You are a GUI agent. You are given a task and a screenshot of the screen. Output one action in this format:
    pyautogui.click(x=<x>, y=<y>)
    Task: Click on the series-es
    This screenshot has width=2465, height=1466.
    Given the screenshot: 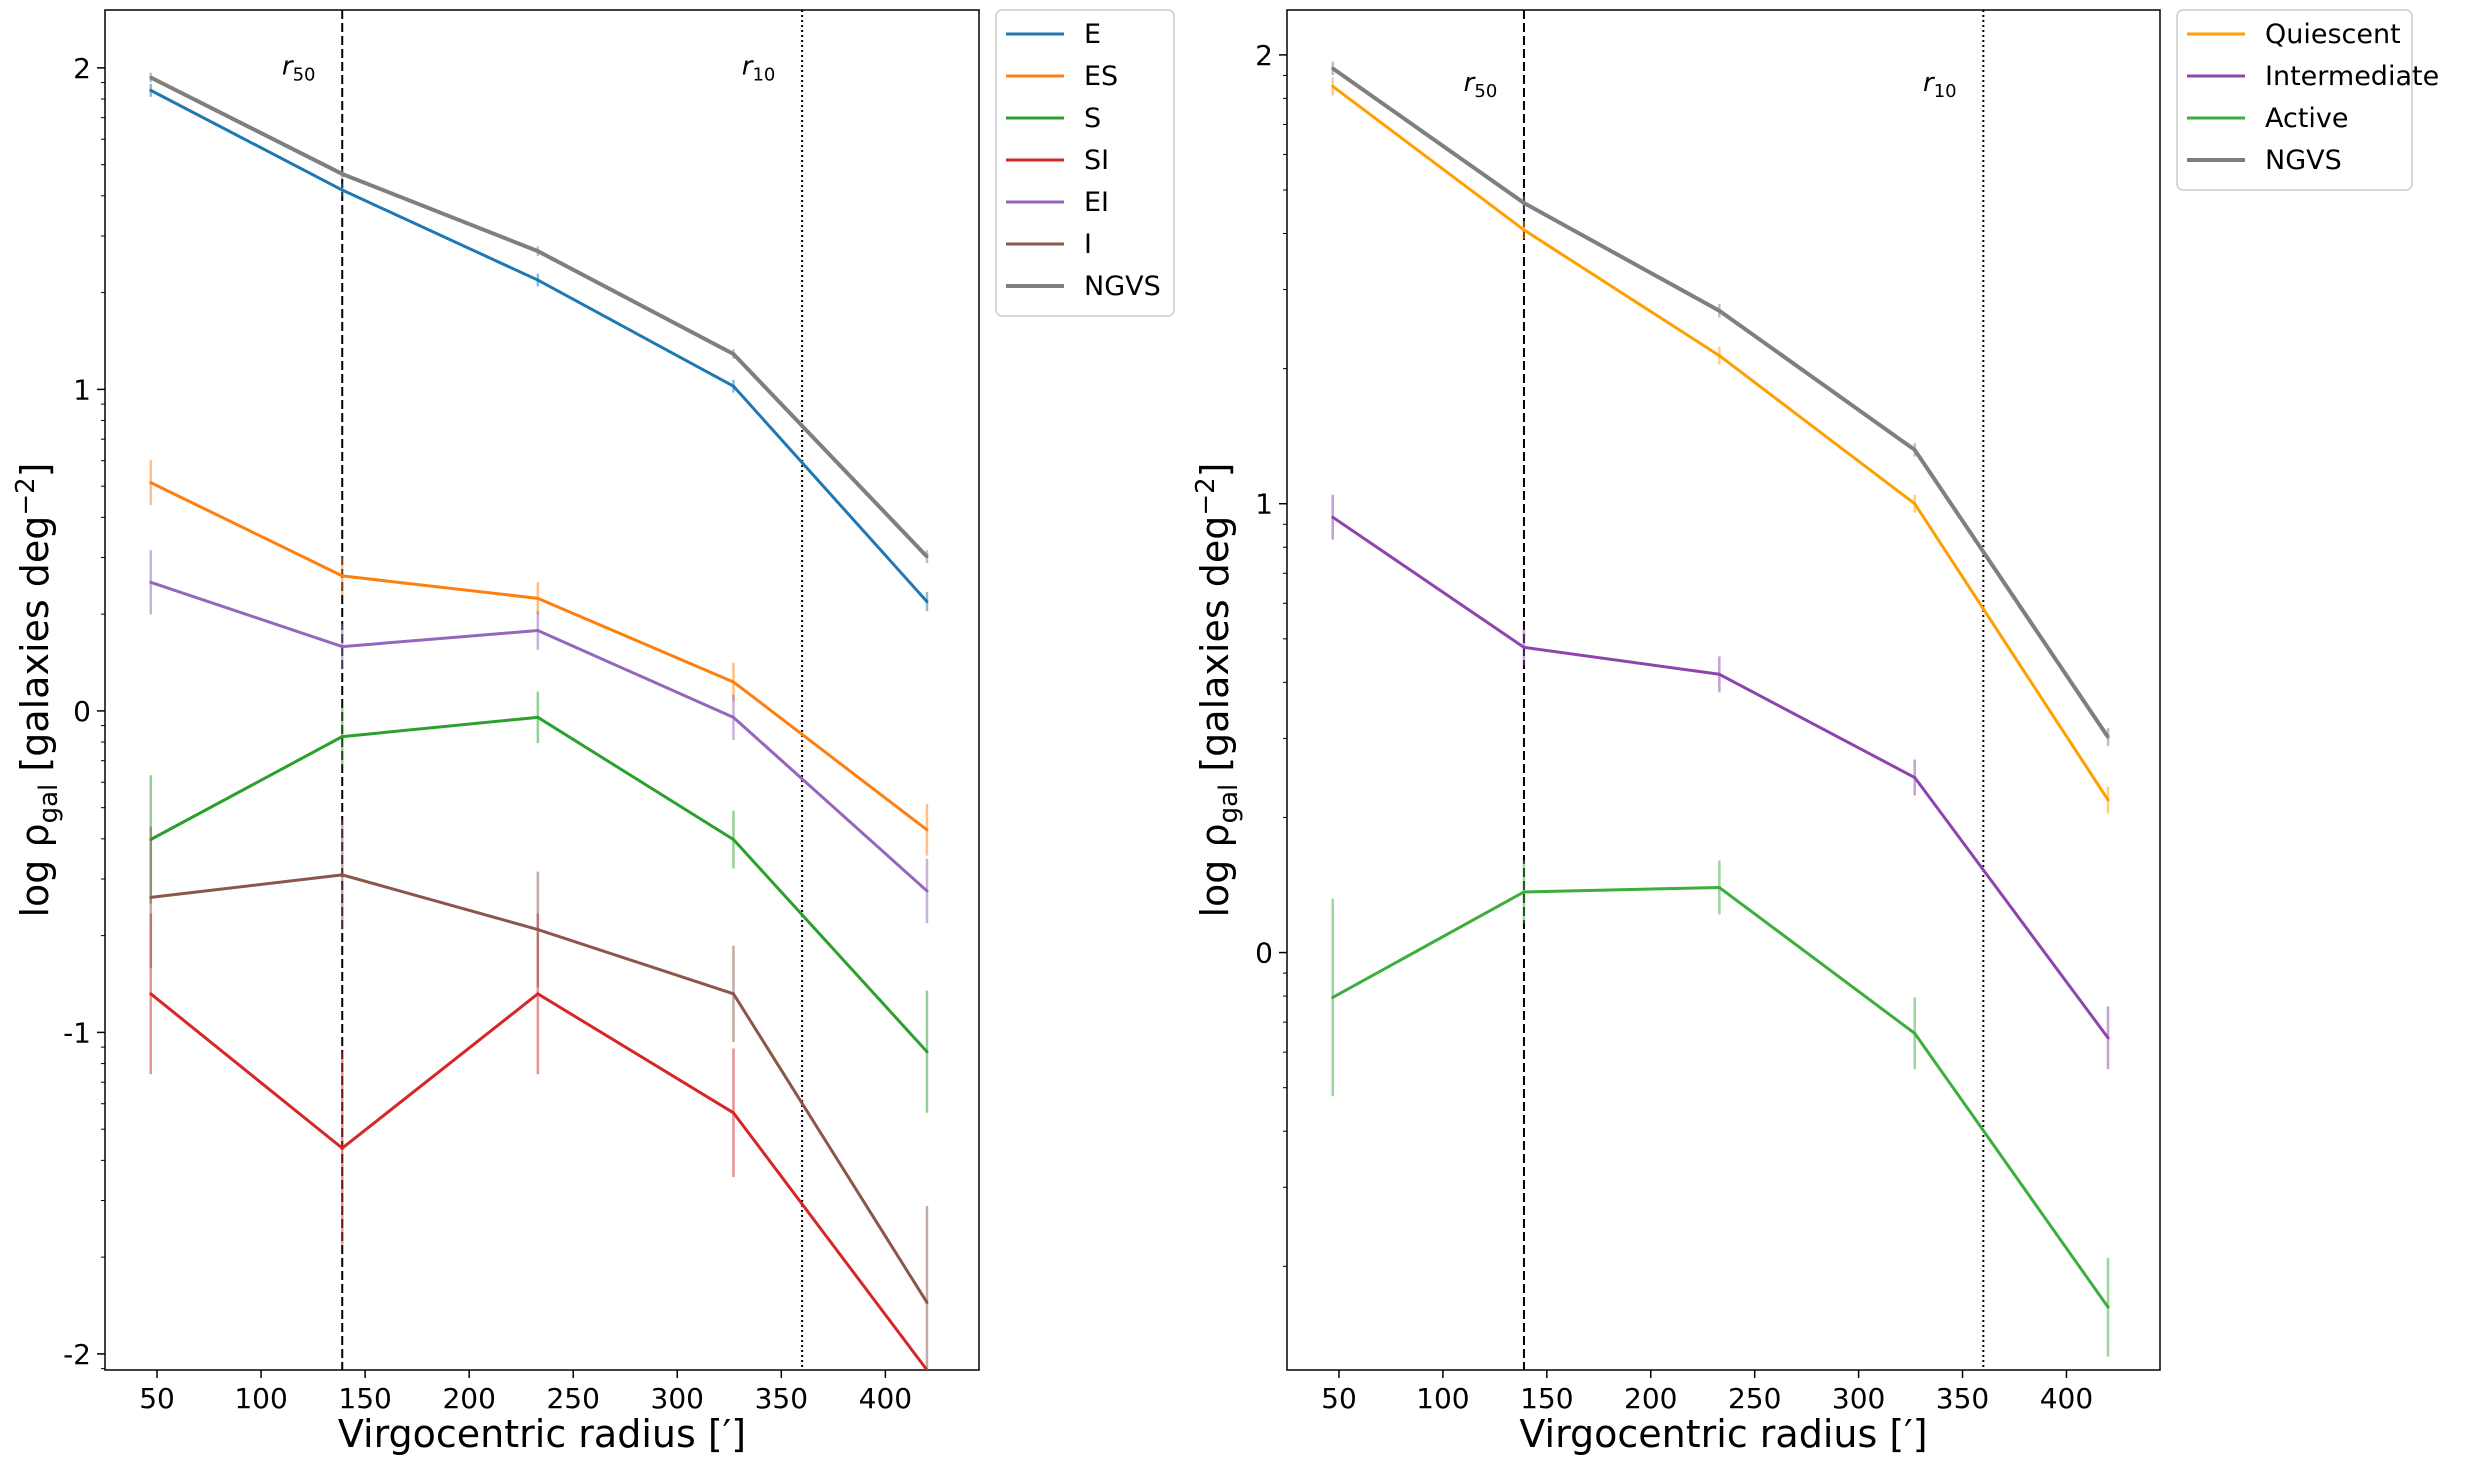 What is the action you would take?
    pyautogui.click(x=539, y=658)
    